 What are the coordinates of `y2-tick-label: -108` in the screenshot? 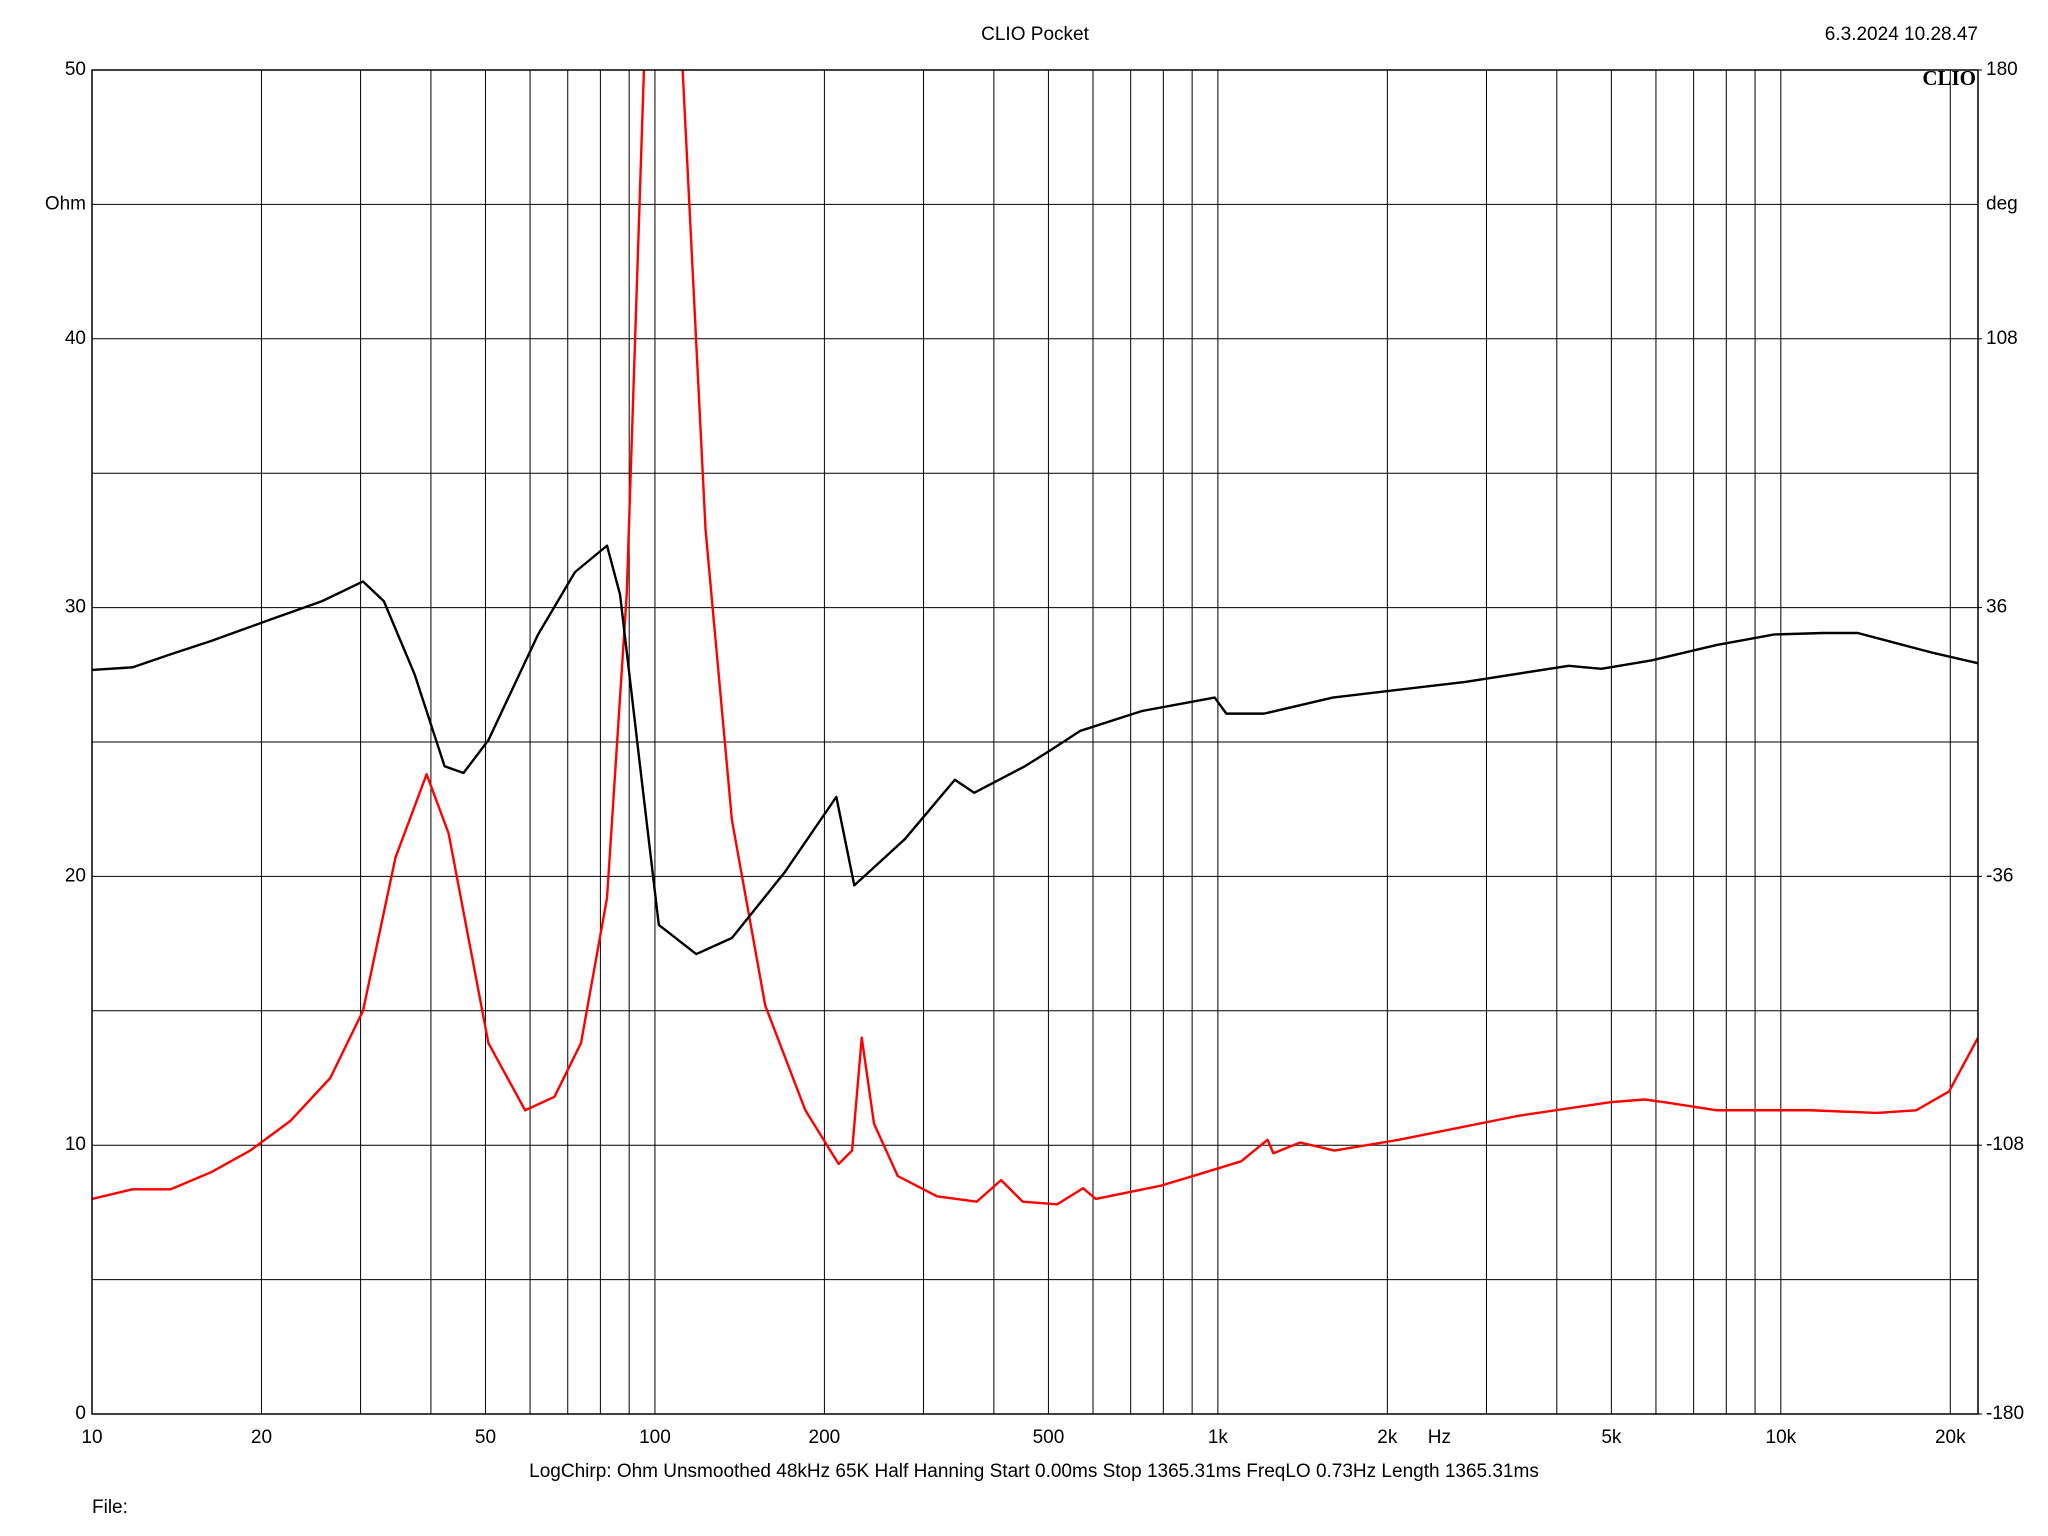 It's located at (2005, 1144).